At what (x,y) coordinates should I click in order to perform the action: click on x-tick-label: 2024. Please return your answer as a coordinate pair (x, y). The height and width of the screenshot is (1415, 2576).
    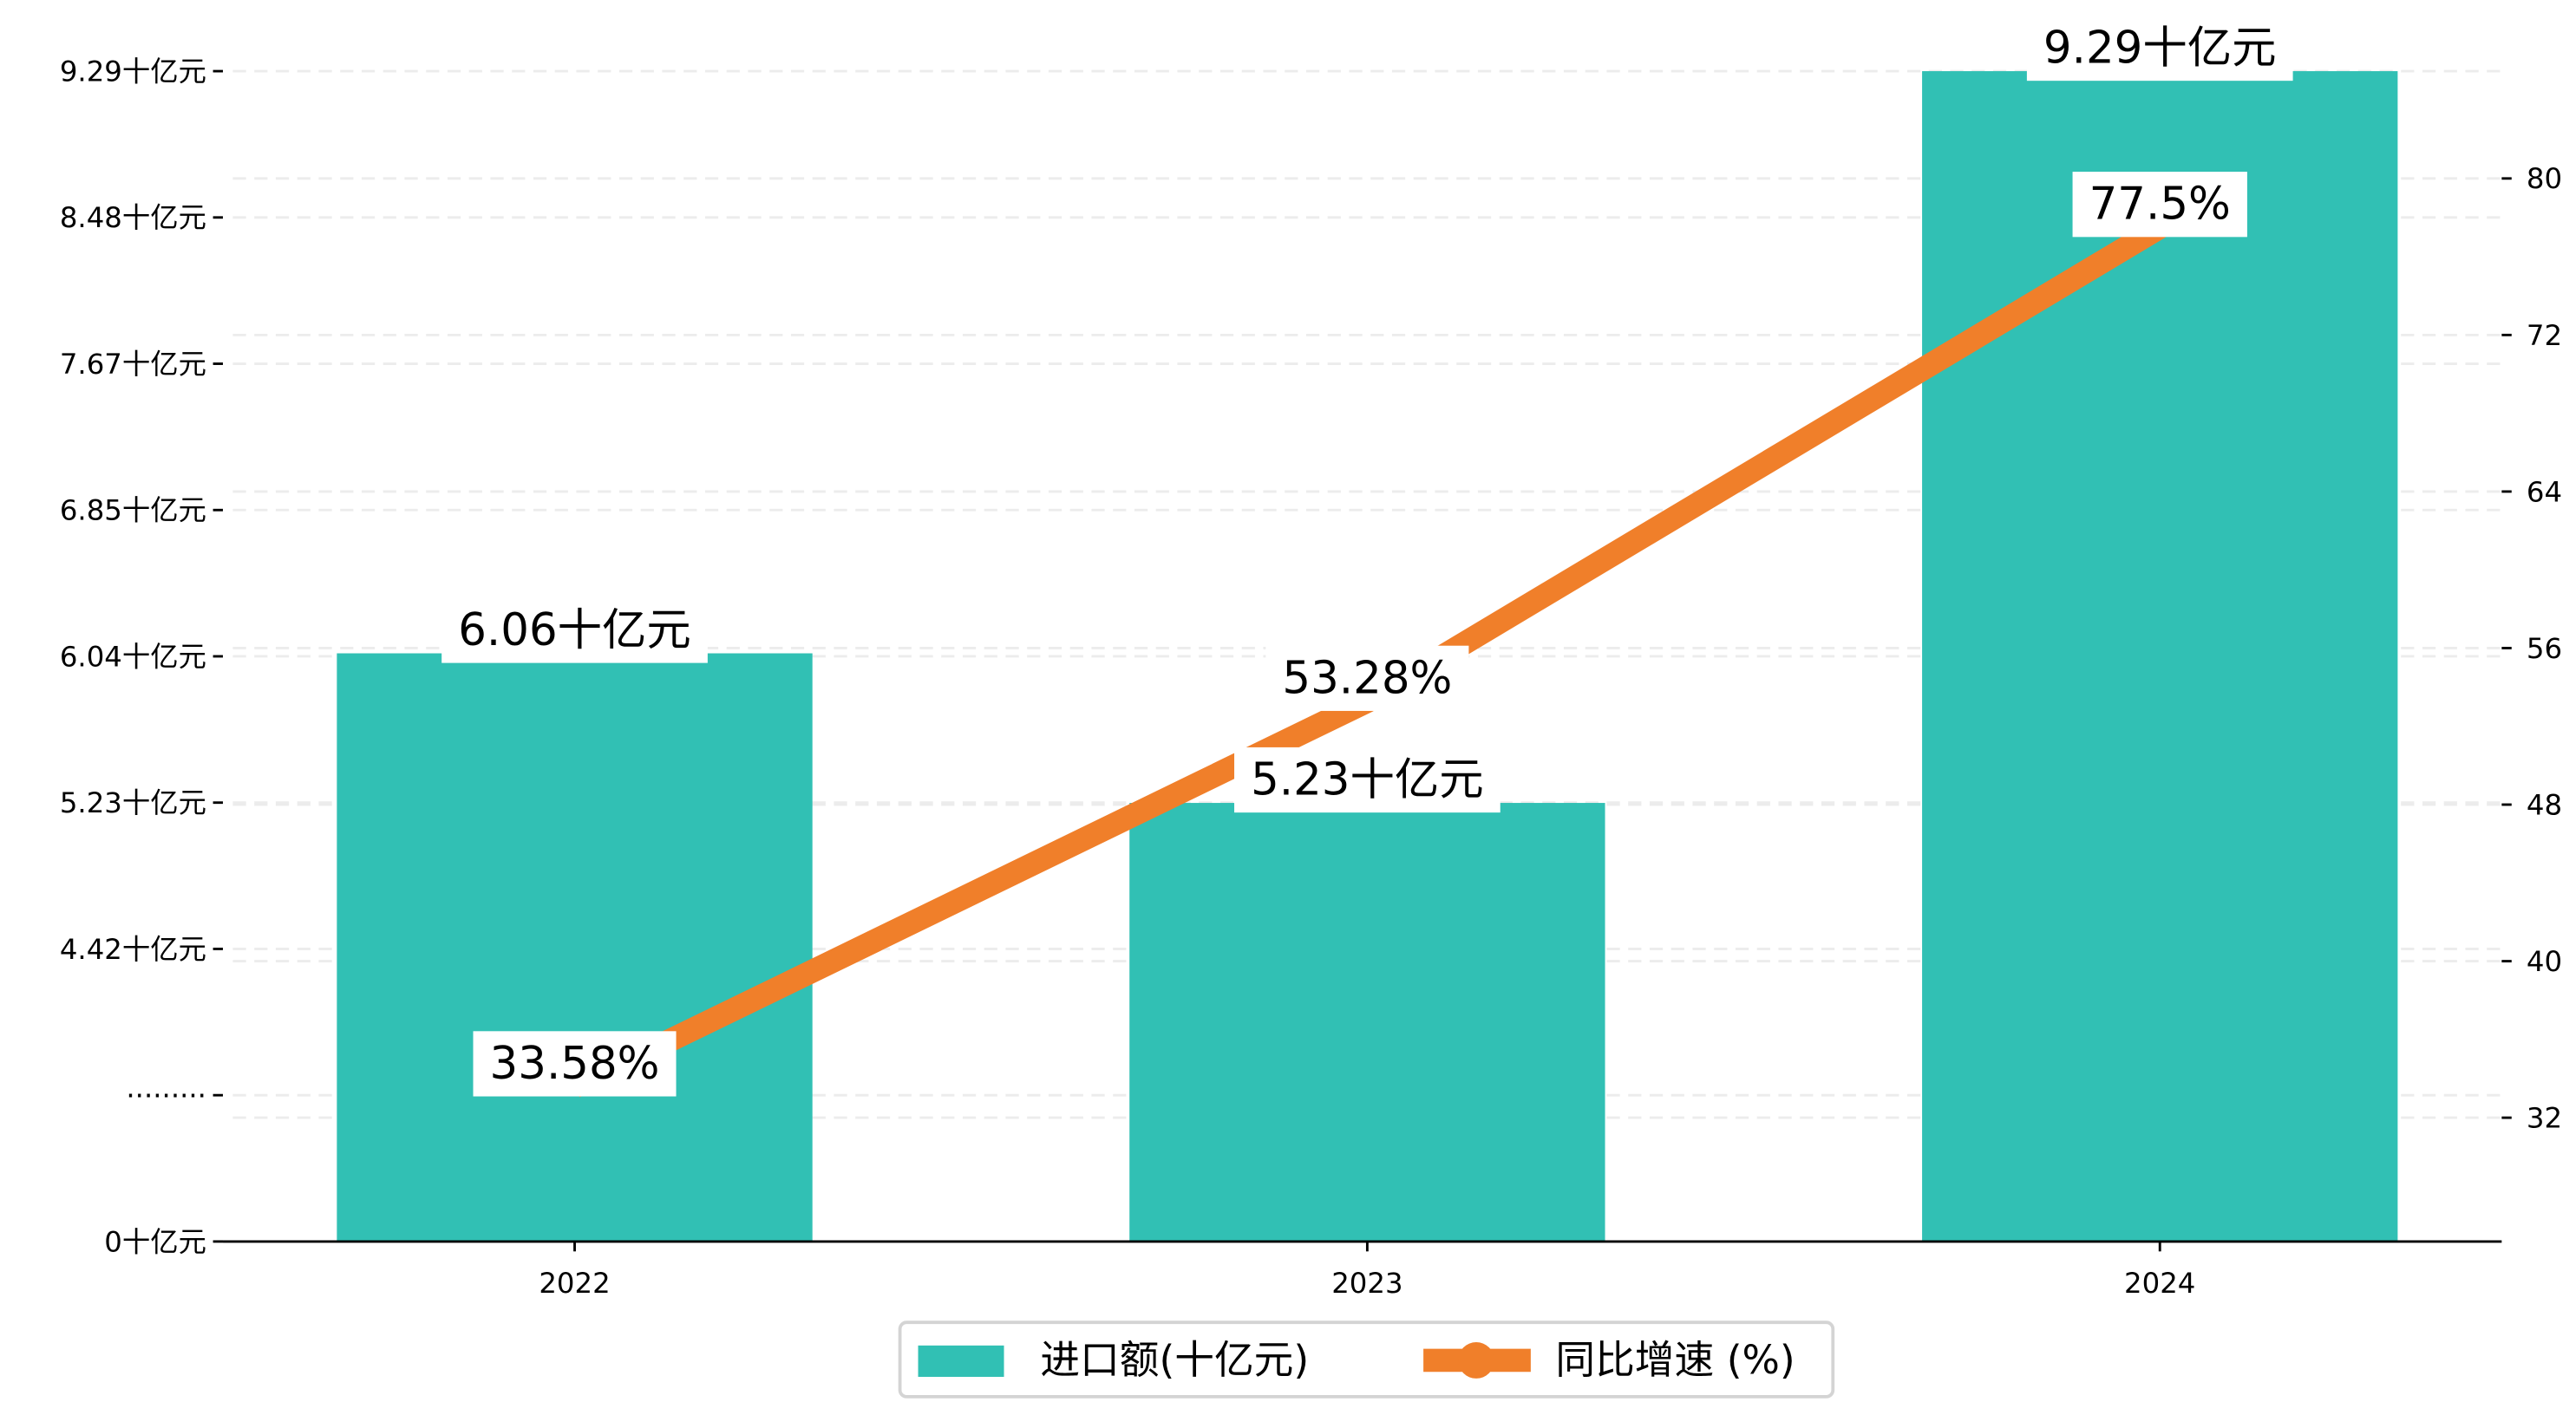
    Looking at the image, I should click on (2159, 1283).